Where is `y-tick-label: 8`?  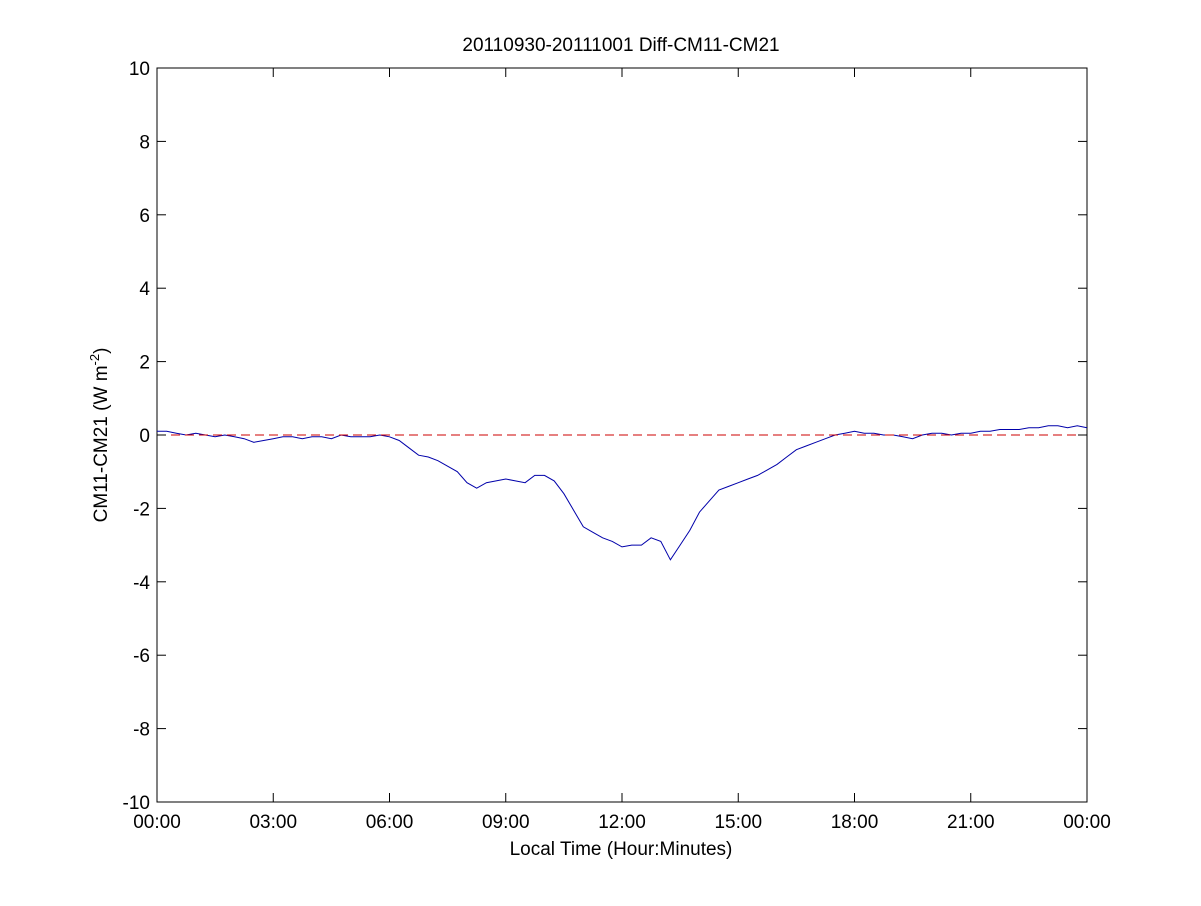
y-tick-label: 8 is located at coordinates (144, 142).